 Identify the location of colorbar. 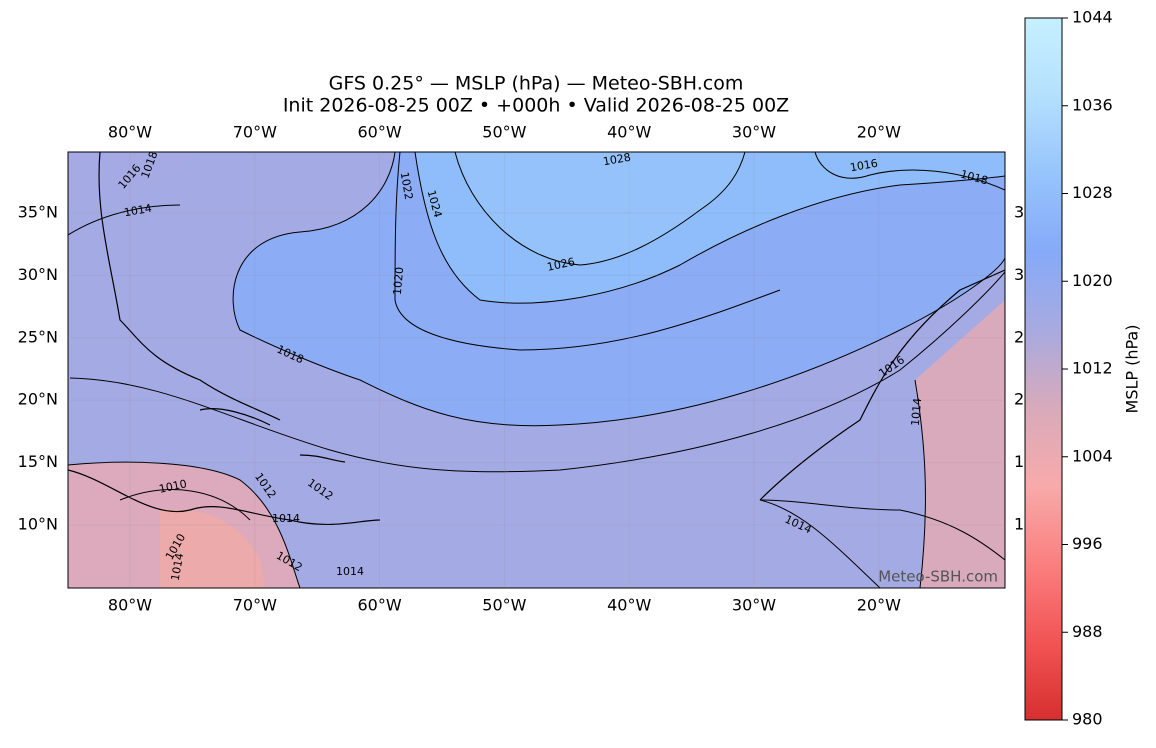
(1043, 369).